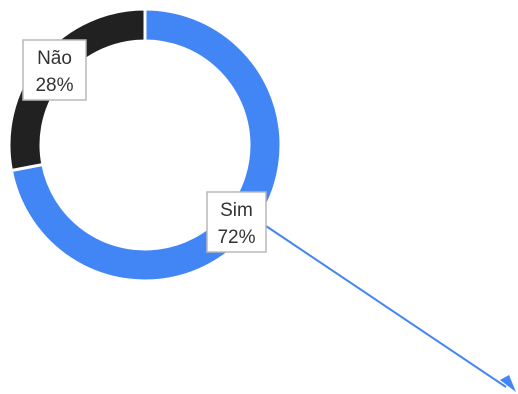 The width and height of the screenshot is (518, 394). I want to click on slice-label-nao-box, so click(54, 70).